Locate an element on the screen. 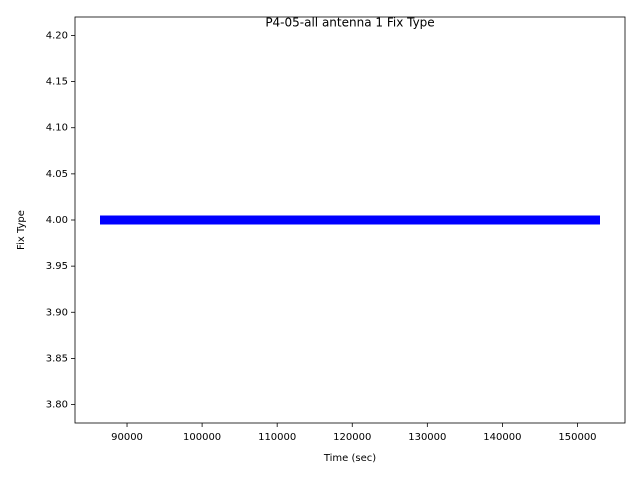 The height and width of the screenshot is (480, 640). x-tick-label: 110000 is located at coordinates (277, 437).